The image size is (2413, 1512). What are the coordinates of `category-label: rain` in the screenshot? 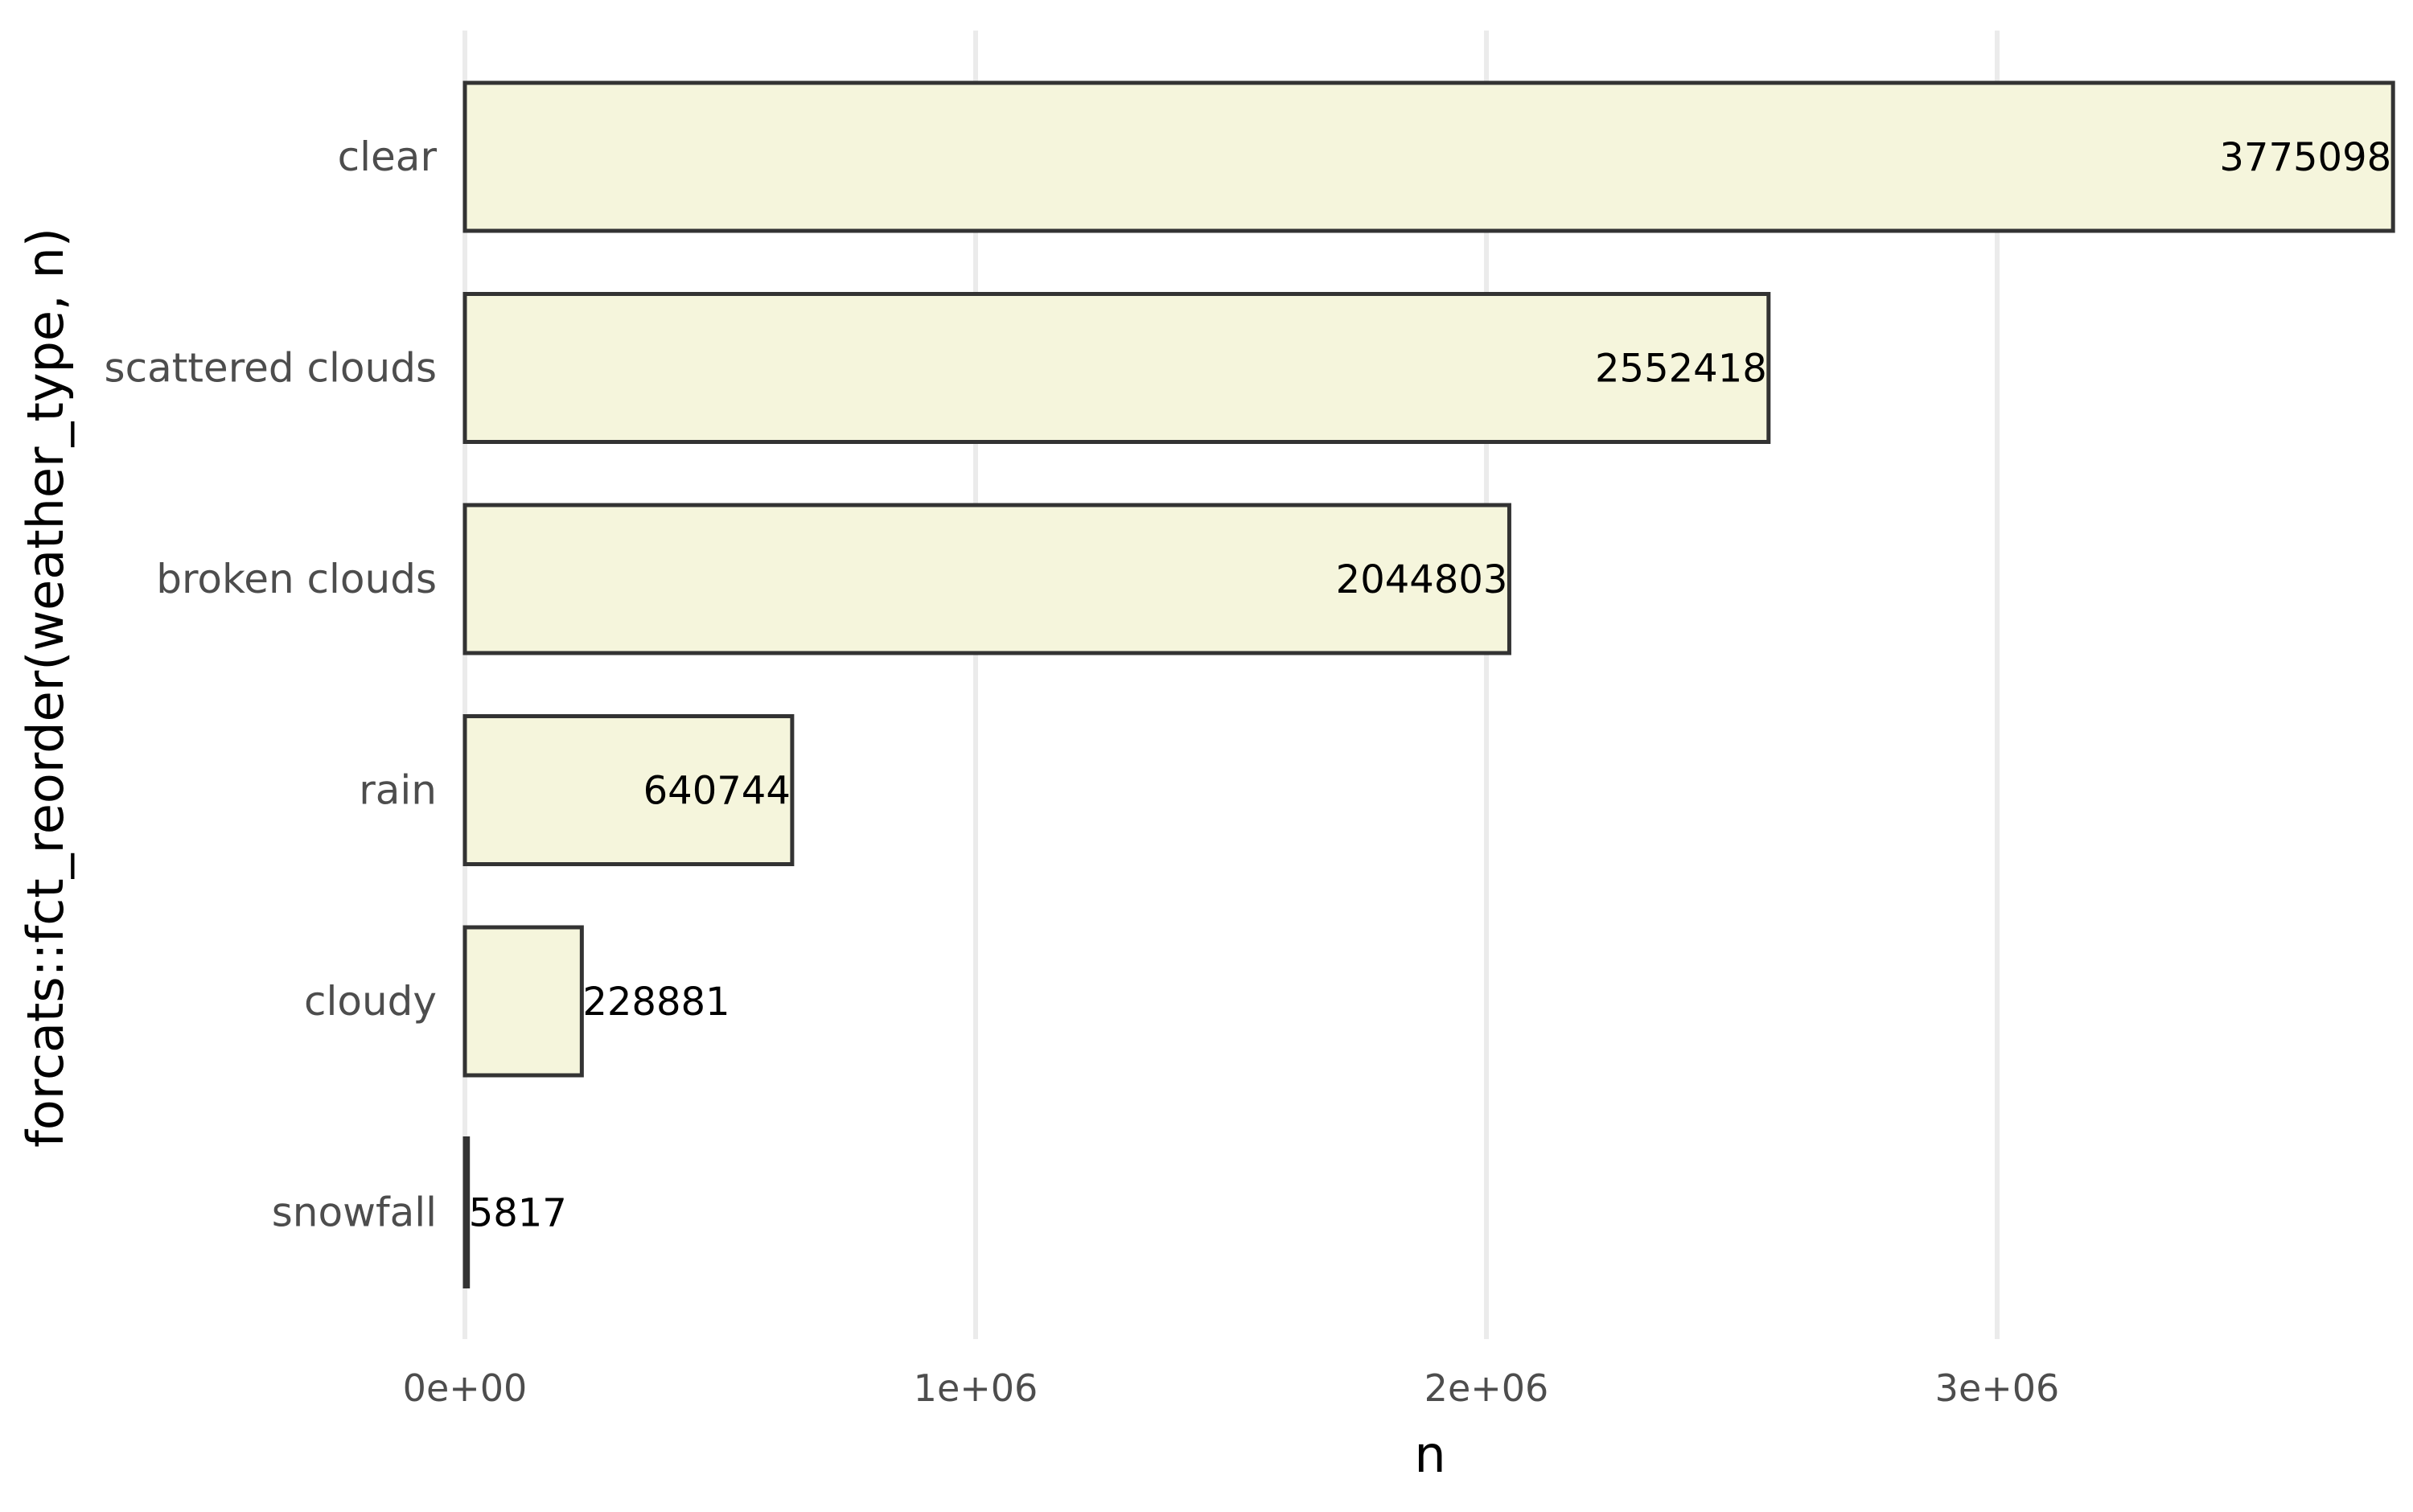 It's located at (398, 791).